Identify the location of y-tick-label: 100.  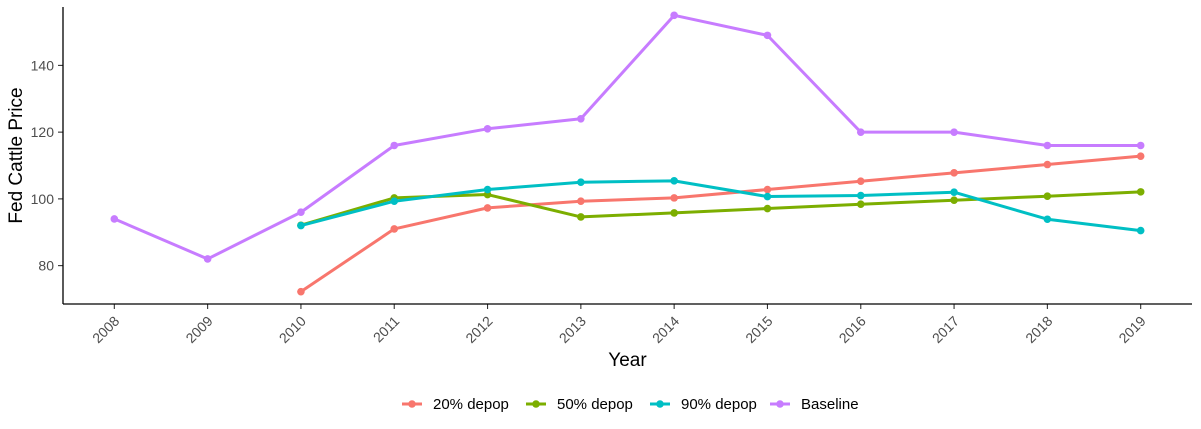
(43, 199).